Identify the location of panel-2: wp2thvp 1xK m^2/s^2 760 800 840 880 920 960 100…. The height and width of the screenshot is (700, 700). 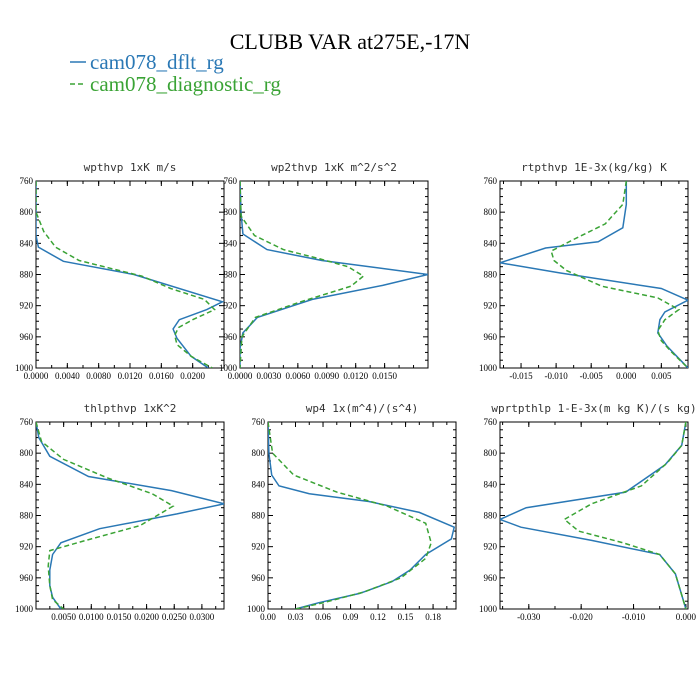
(324, 271).